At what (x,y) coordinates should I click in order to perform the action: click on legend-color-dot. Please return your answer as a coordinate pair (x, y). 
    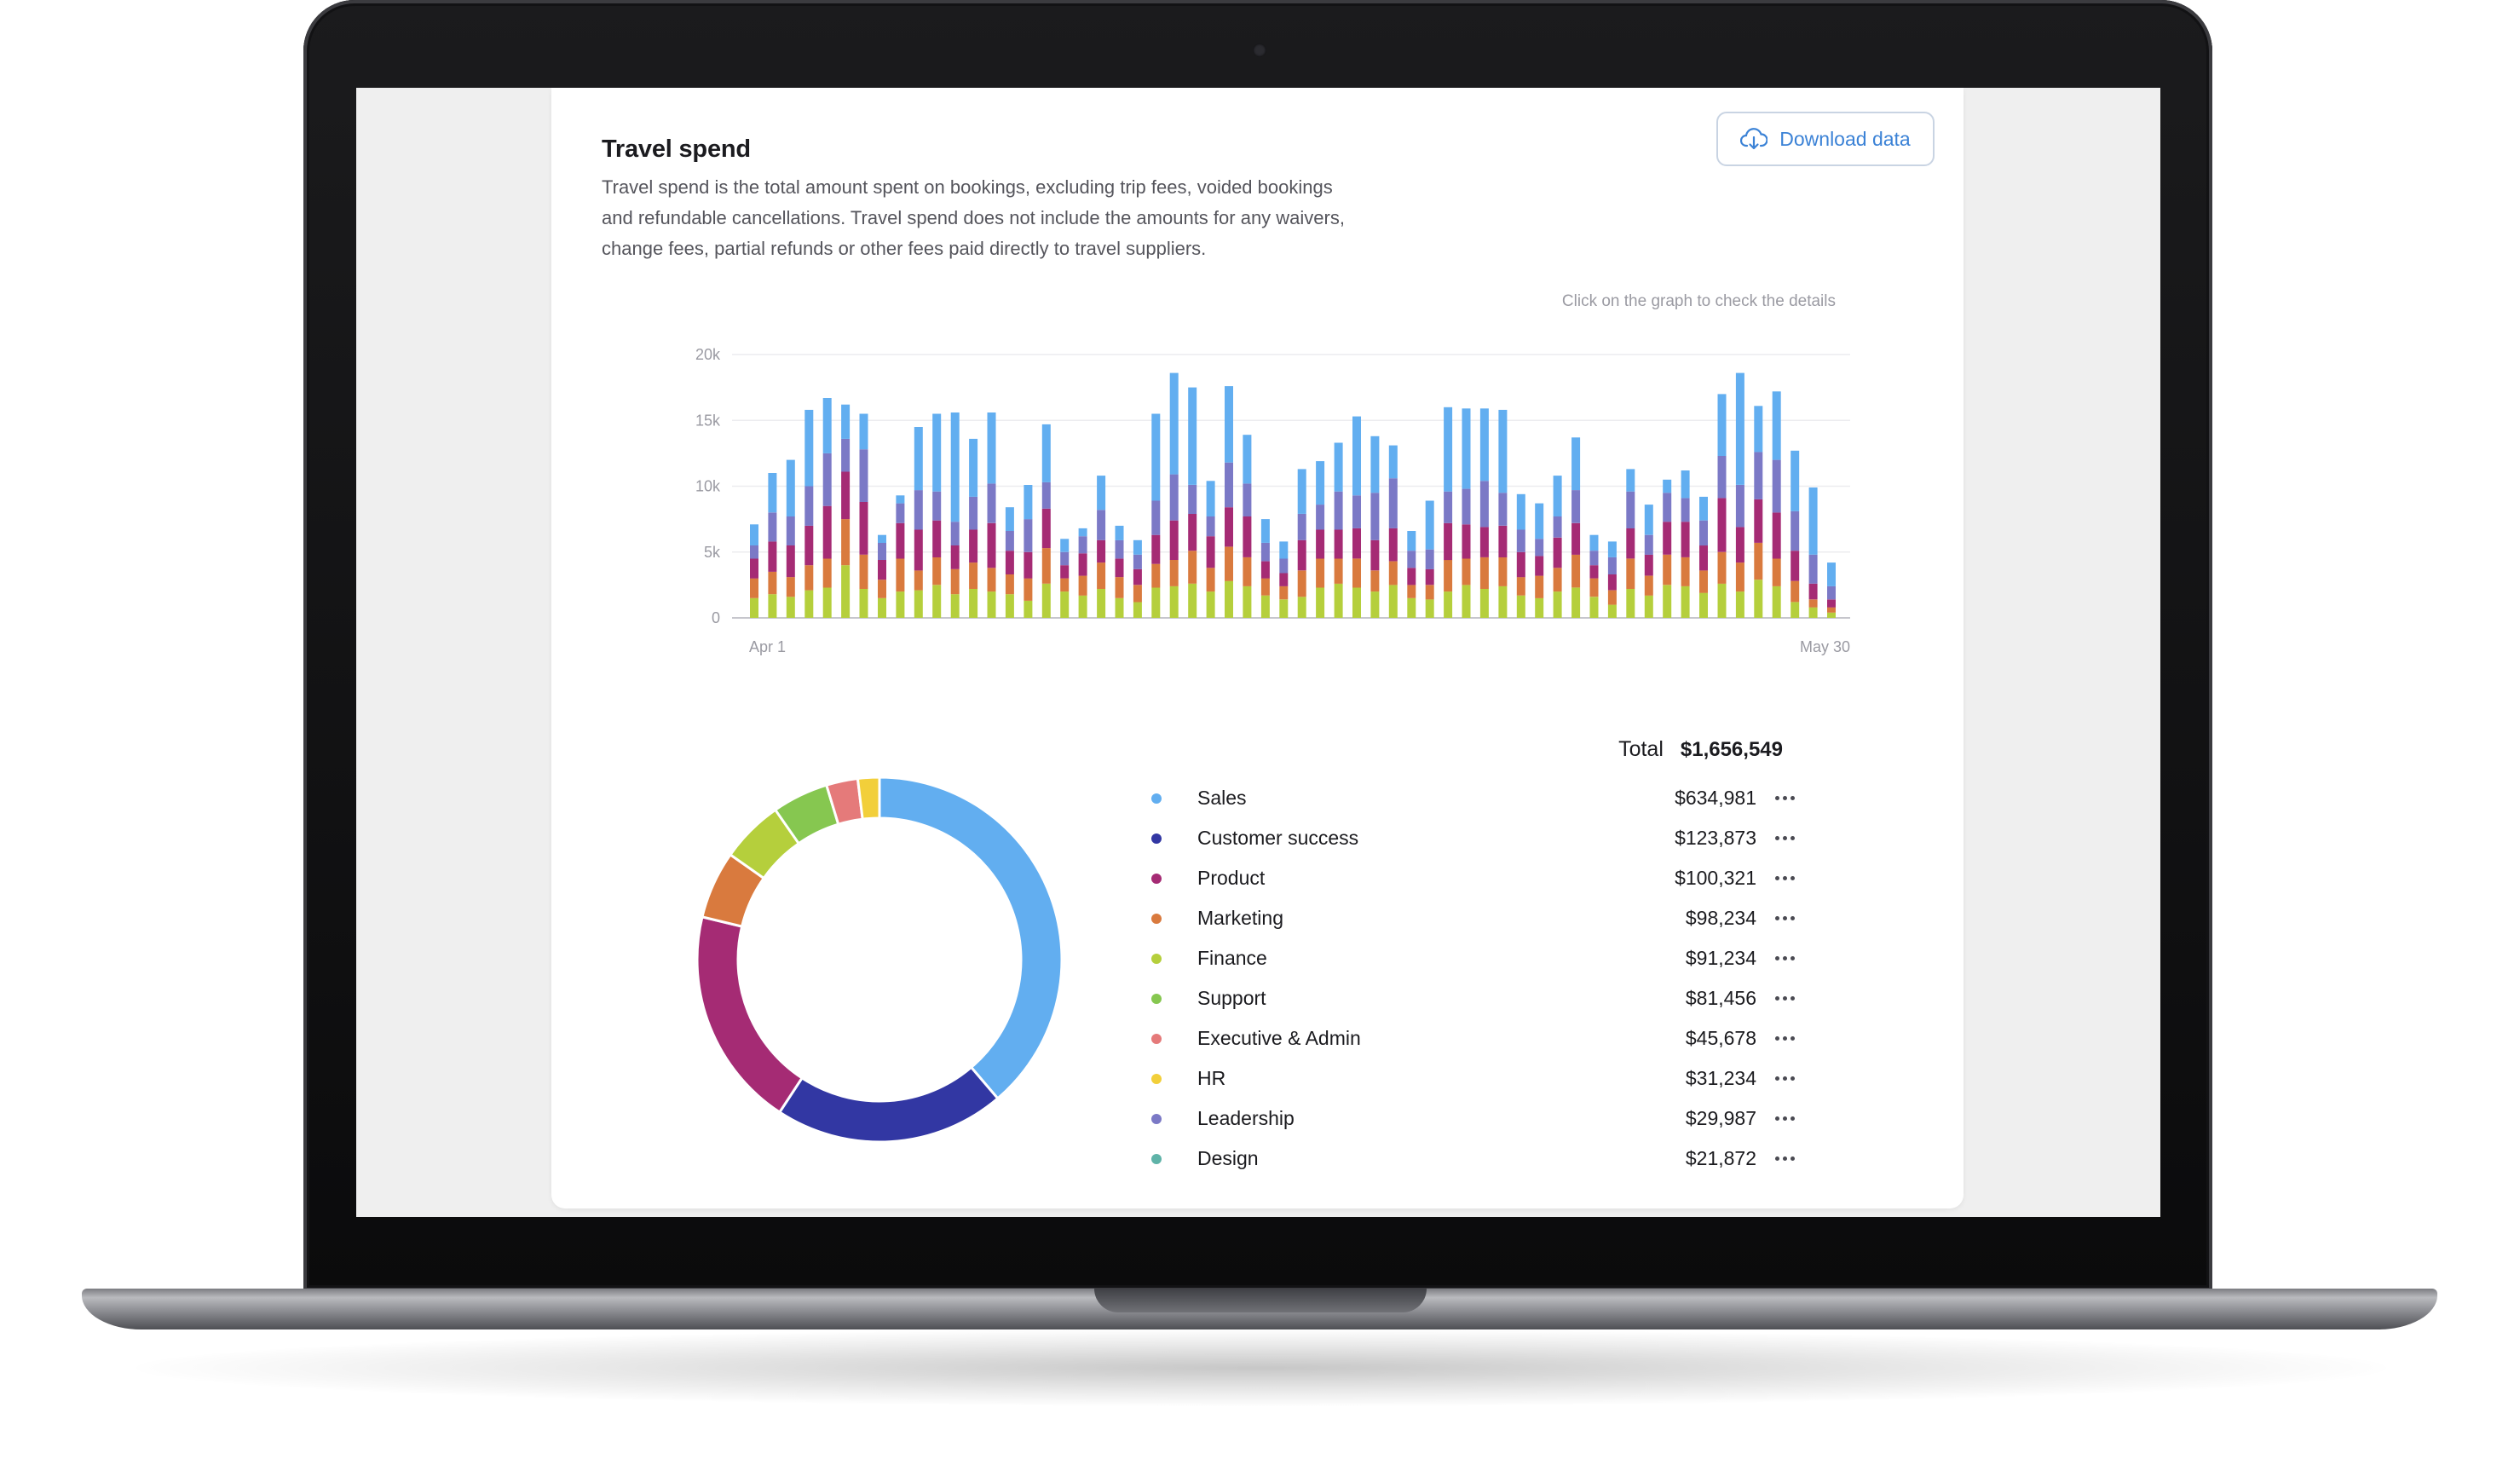
    Looking at the image, I should click on (1157, 1038).